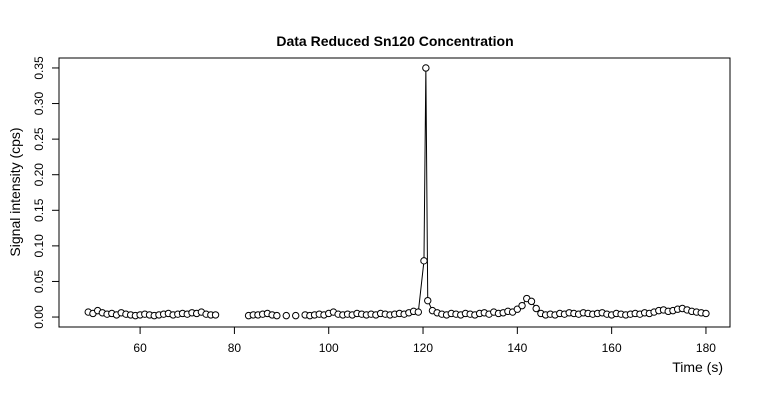 This screenshot has width=760, height=400. Describe the element at coordinates (39, 139) in the screenshot. I see `y-tick-label: 0.25` at that location.